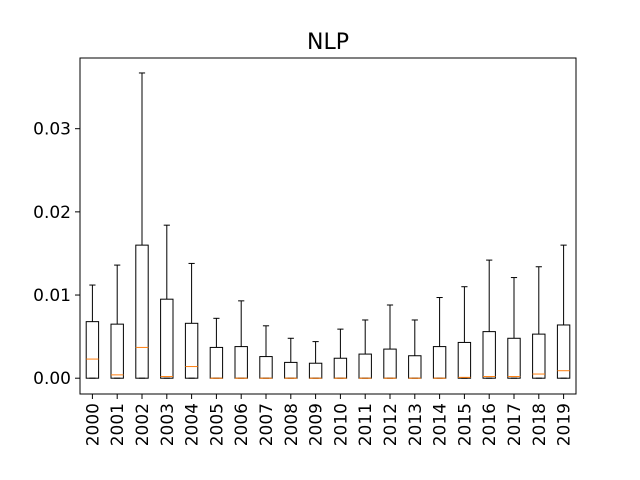 The image size is (640, 480). What do you see at coordinates (52, 379) in the screenshot?
I see `y-tick-label: 0.00` at bounding box center [52, 379].